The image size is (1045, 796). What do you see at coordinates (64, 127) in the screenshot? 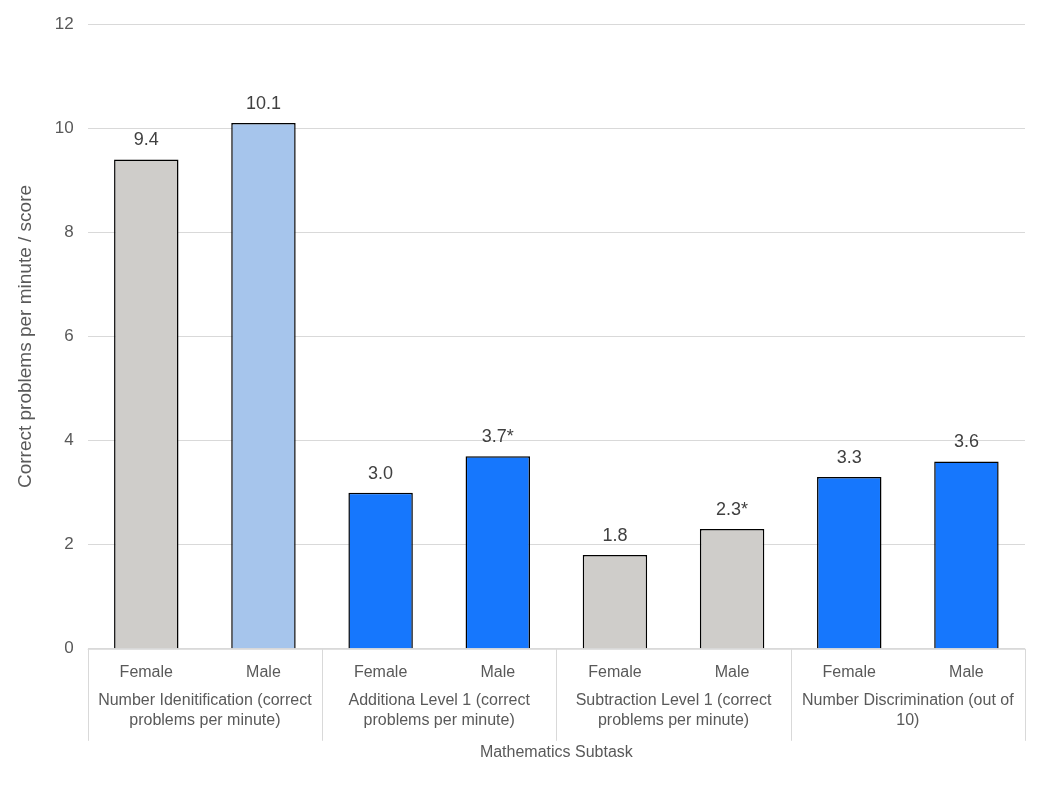
I see `y-tick-label: 10` at bounding box center [64, 127].